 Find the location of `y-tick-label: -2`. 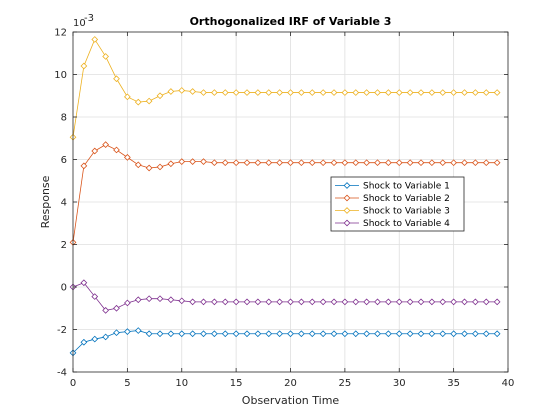

y-tick-label: -2 is located at coordinates (62, 330).